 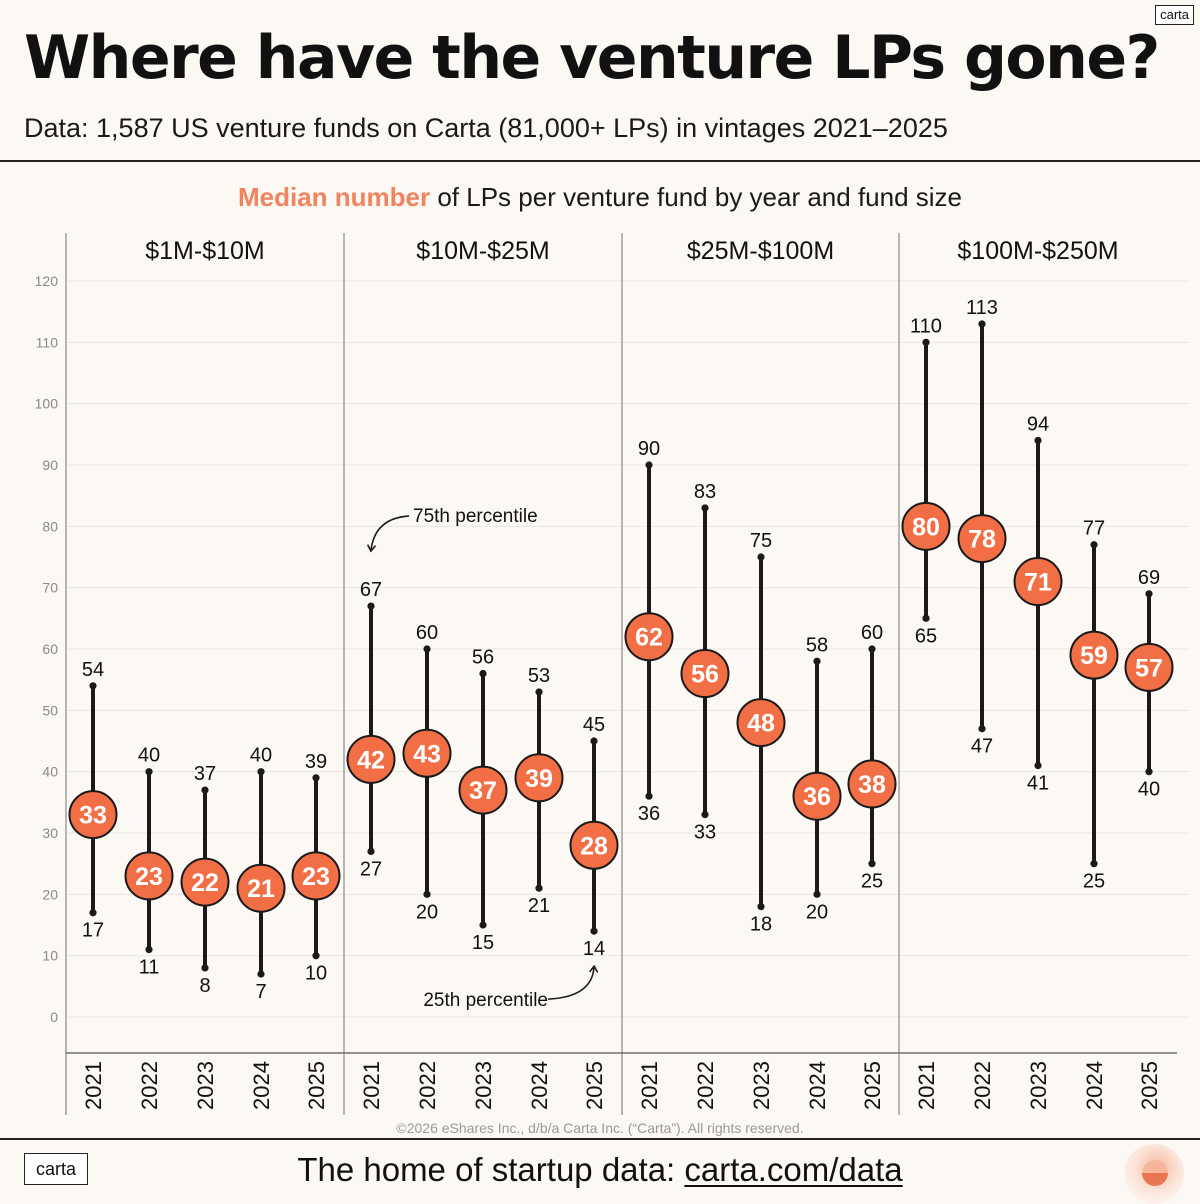 What do you see at coordinates (761, 724) in the screenshot?
I see `median-label: 48` at bounding box center [761, 724].